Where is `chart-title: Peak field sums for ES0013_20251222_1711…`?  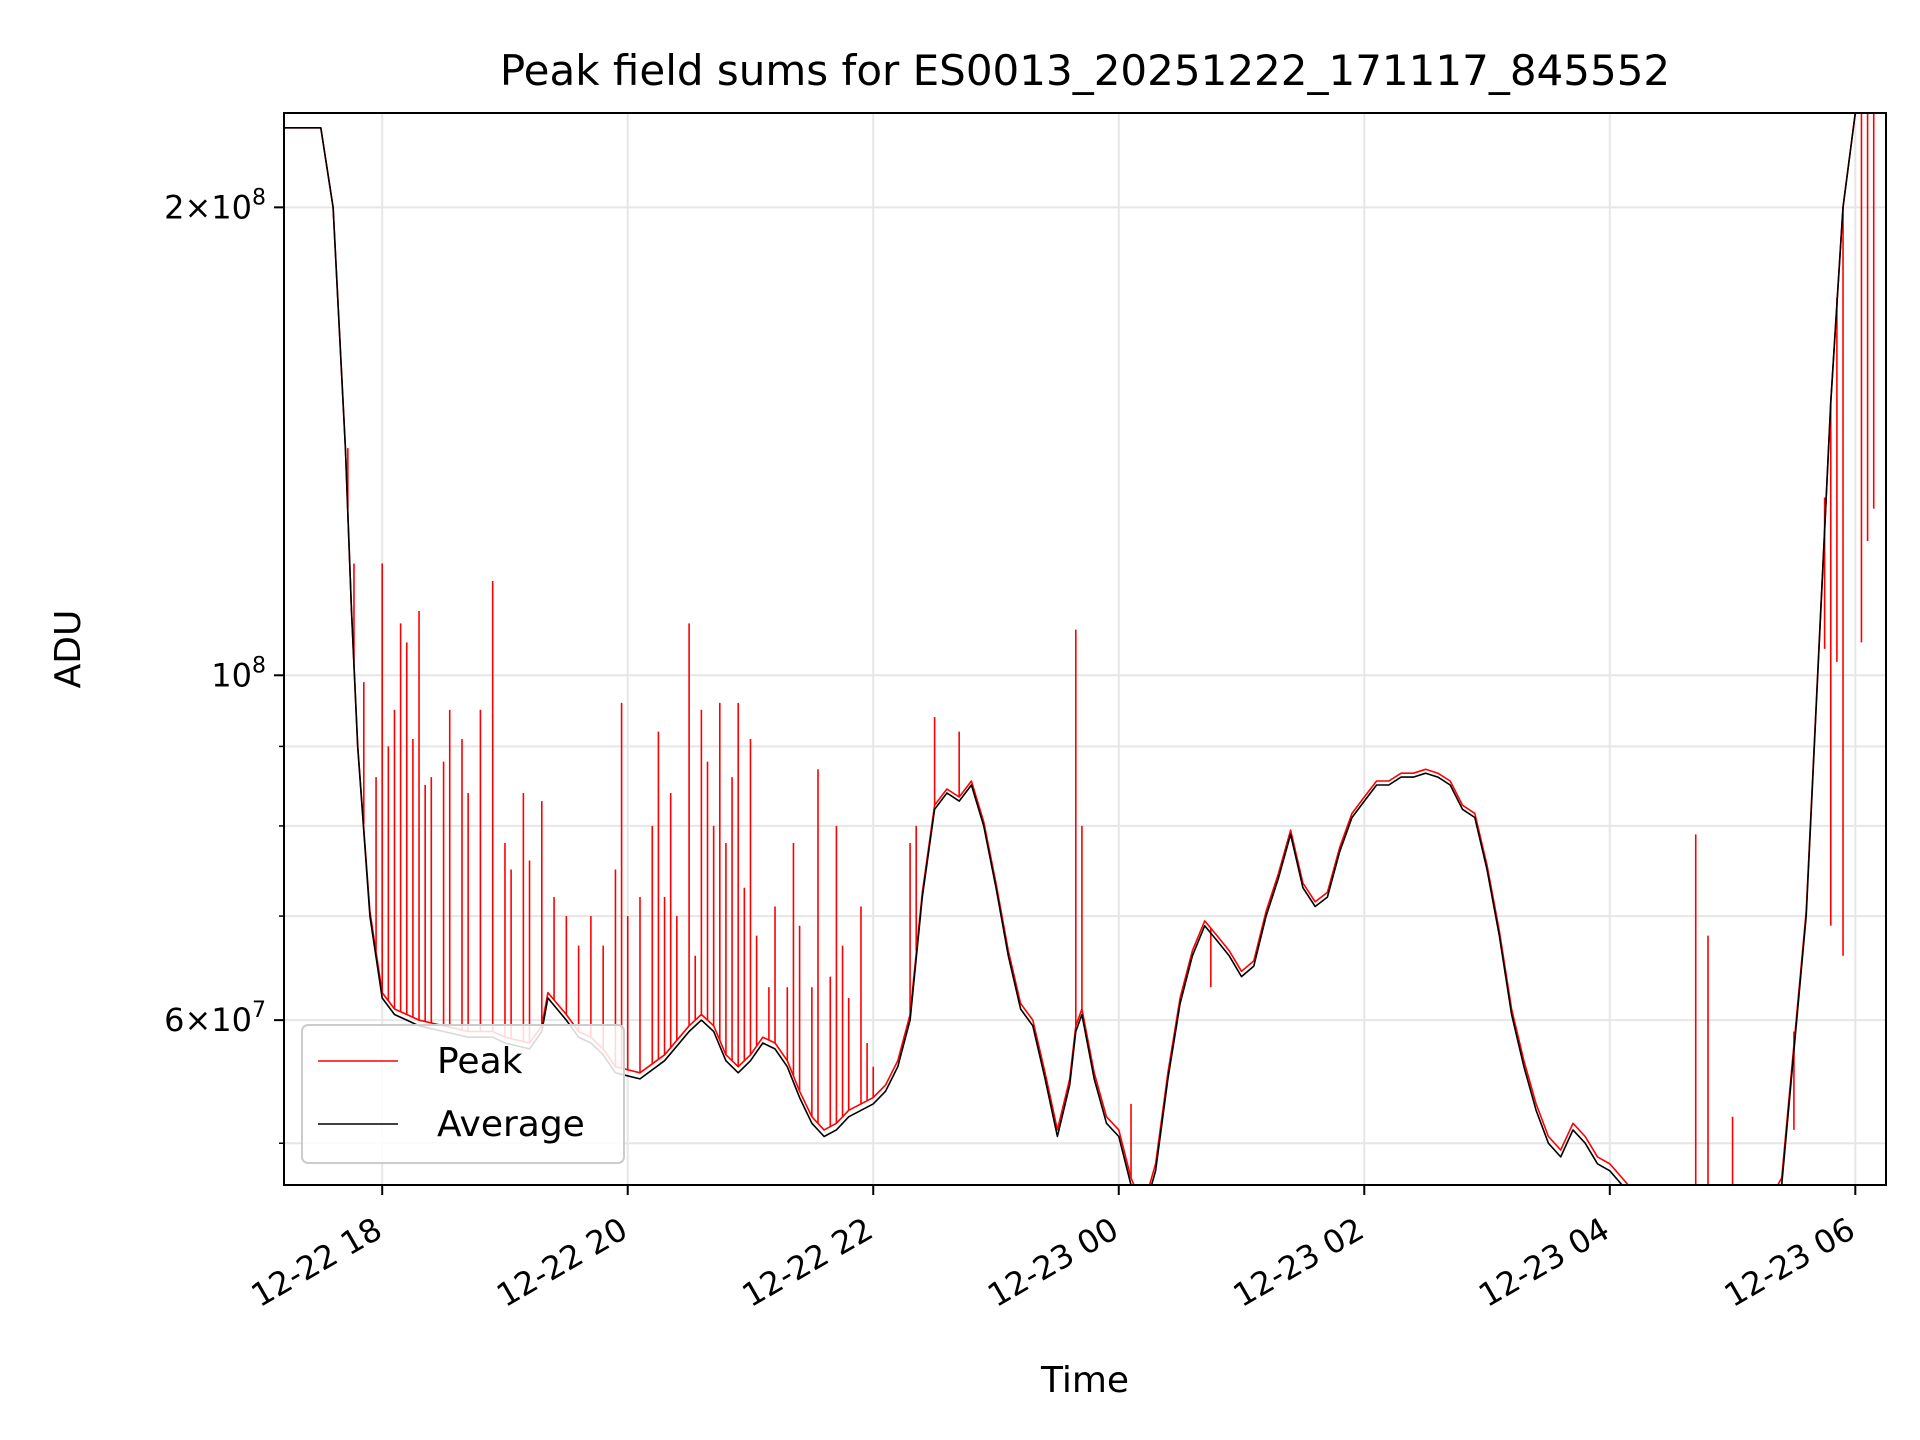
chart-title: Peak field sums for ES0013_20251222_1711… is located at coordinates (1085, 70).